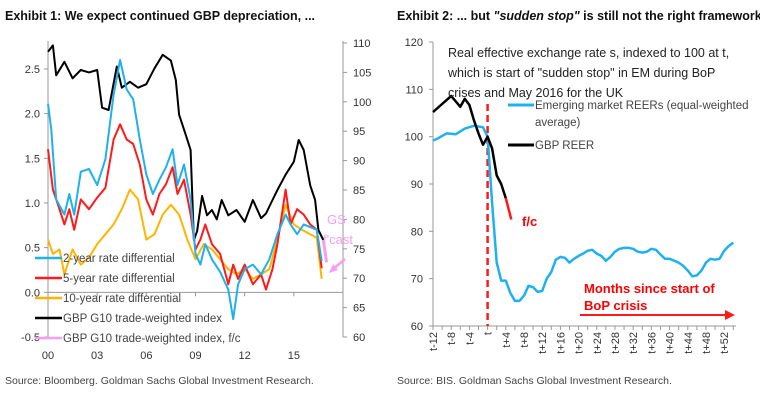  Describe the element at coordinates (146, 356) in the screenshot. I see `x-tick-label: 06` at that location.